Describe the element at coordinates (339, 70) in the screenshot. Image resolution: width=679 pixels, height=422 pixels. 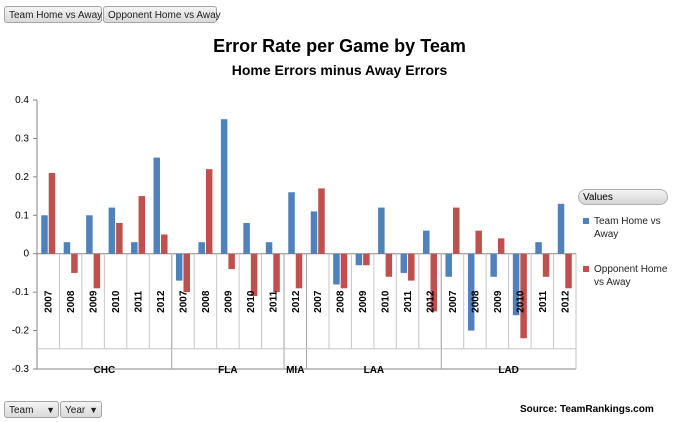
I see `chart-subtitle: Home Errors minus Away Errors` at that location.